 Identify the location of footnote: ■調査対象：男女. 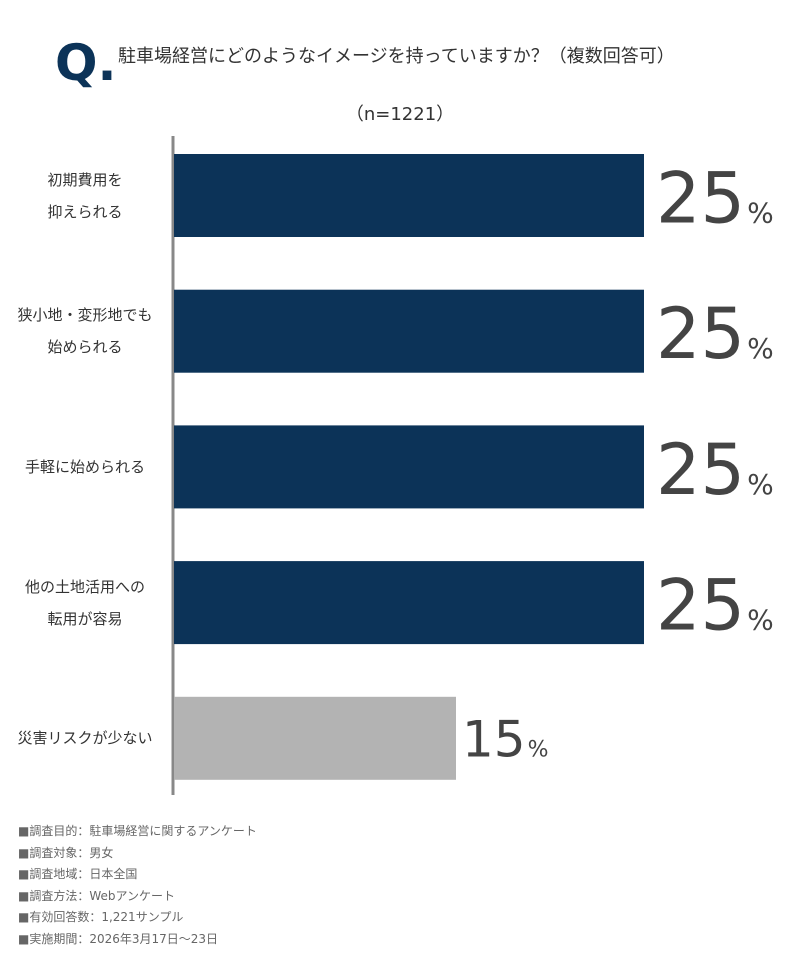
(66, 852).